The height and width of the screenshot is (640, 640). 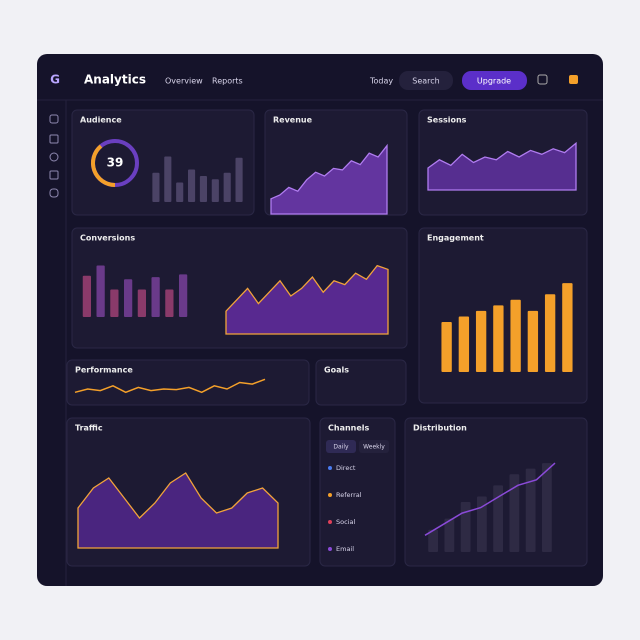 I want to click on gauge-arc, so click(x=103, y=165).